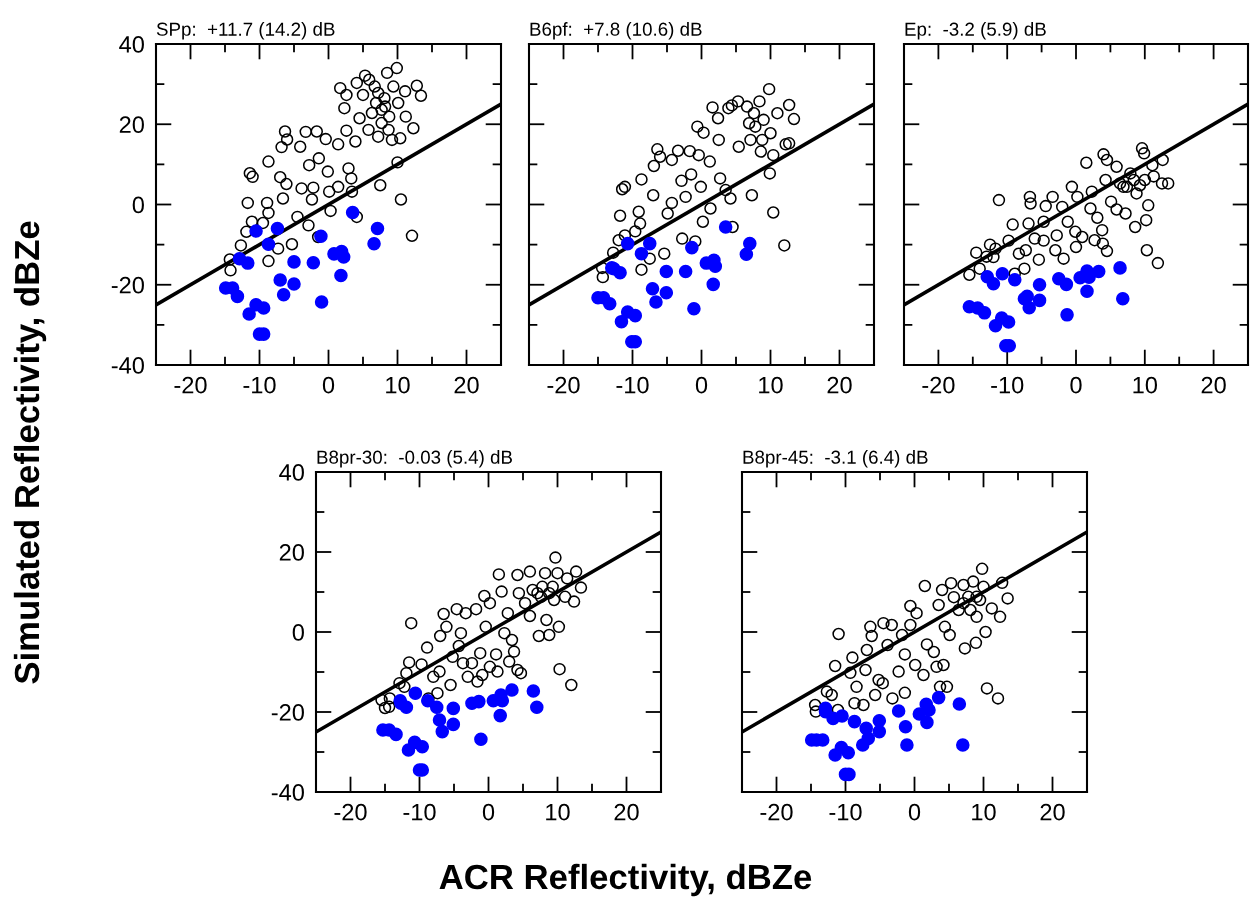 The width and height of the screenshot is (1251, 905). Describe the element at coordinates (245, 31) in the screenshot. I see `chart-title: SPp: +11.7 (14.2) dB` at that location.